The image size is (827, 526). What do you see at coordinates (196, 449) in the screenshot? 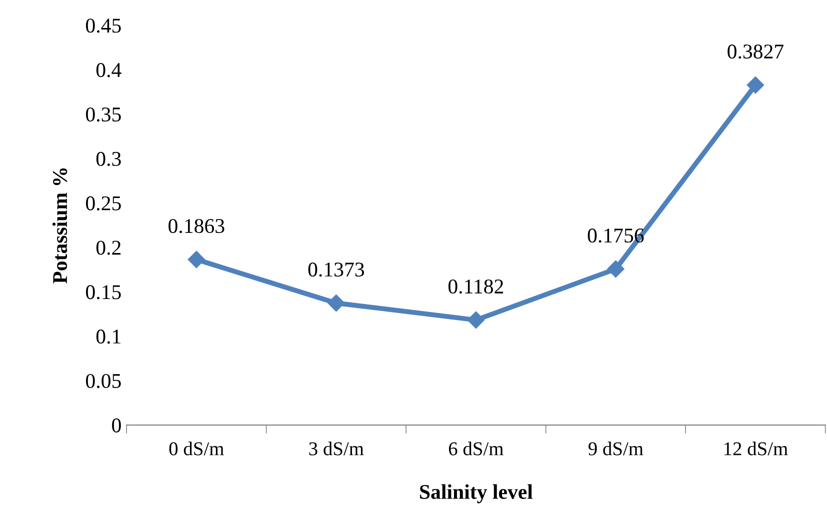
I see `x-tick-label: 0 dS/m` at bounding box center [196, 449].